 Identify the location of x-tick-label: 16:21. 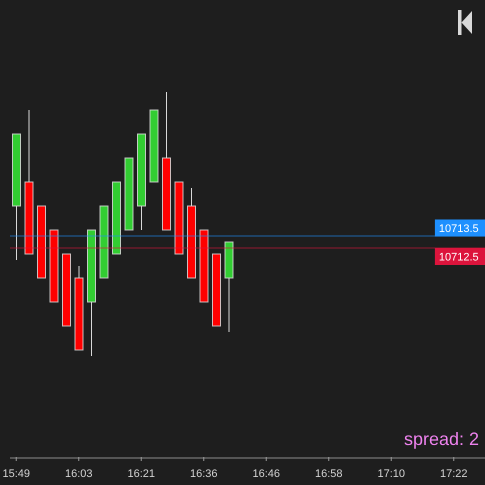
(141, 474).